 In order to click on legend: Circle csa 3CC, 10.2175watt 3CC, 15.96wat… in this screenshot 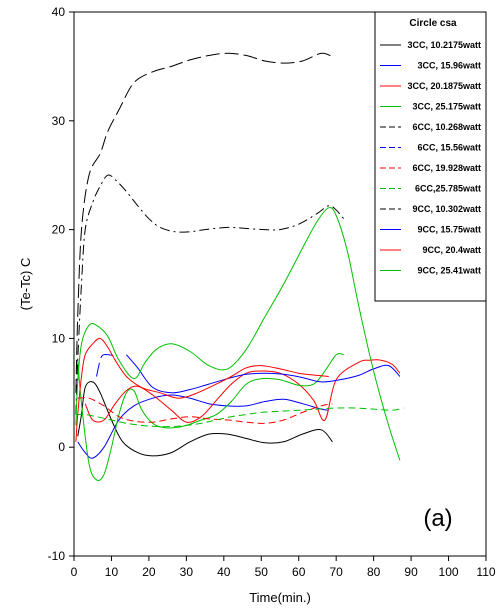, I will do `click(430, 156)`.